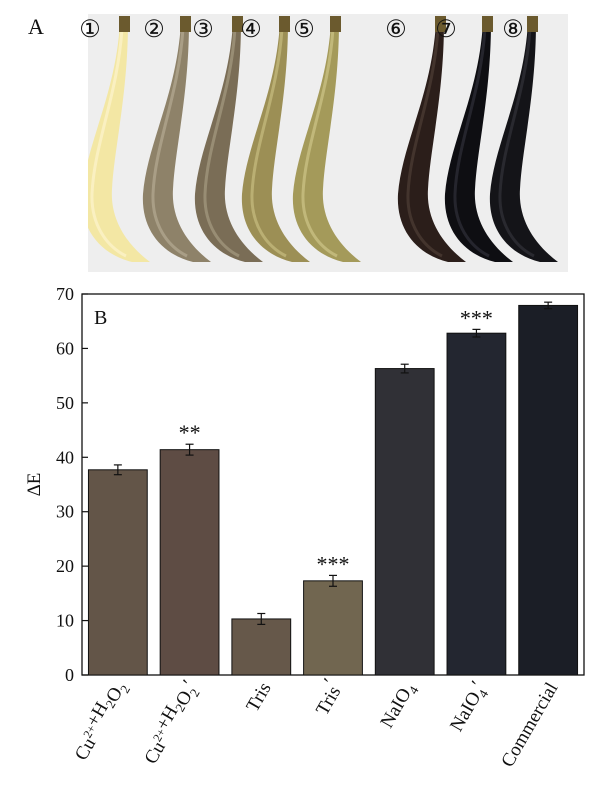  I want to click on x-tick-label-6: NaIO4′, so click(469, 707).